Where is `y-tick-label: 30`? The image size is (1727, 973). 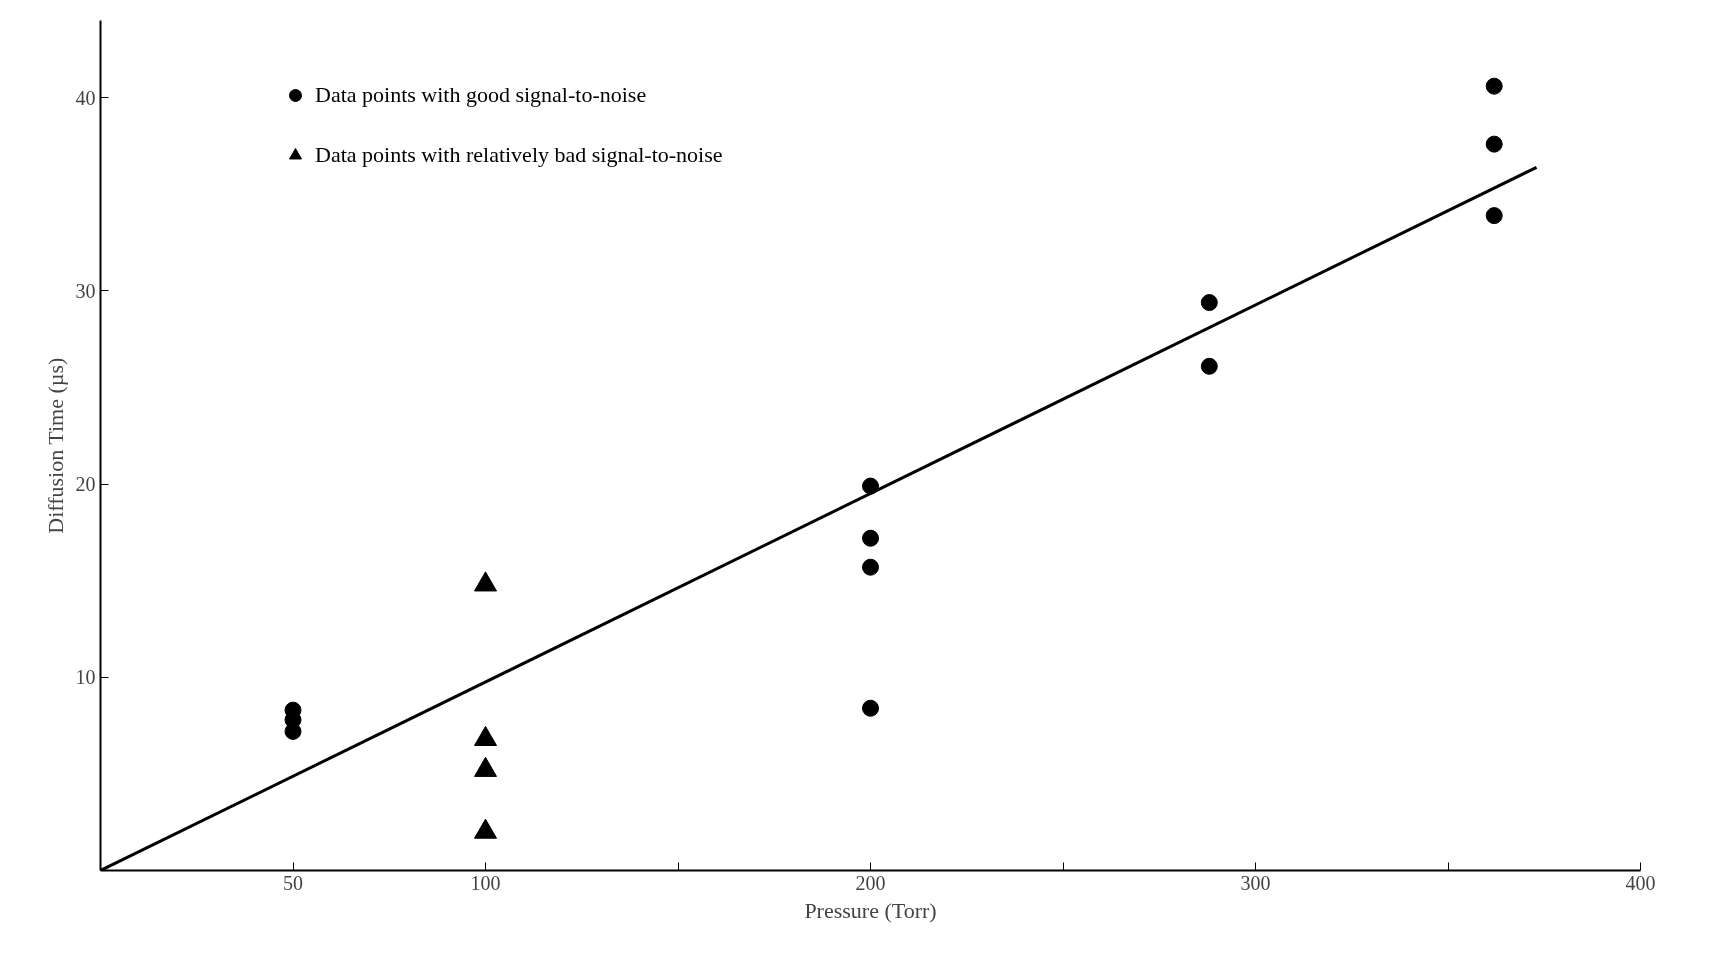 y-tick-label: 30 is located at coordinates (85, 290).